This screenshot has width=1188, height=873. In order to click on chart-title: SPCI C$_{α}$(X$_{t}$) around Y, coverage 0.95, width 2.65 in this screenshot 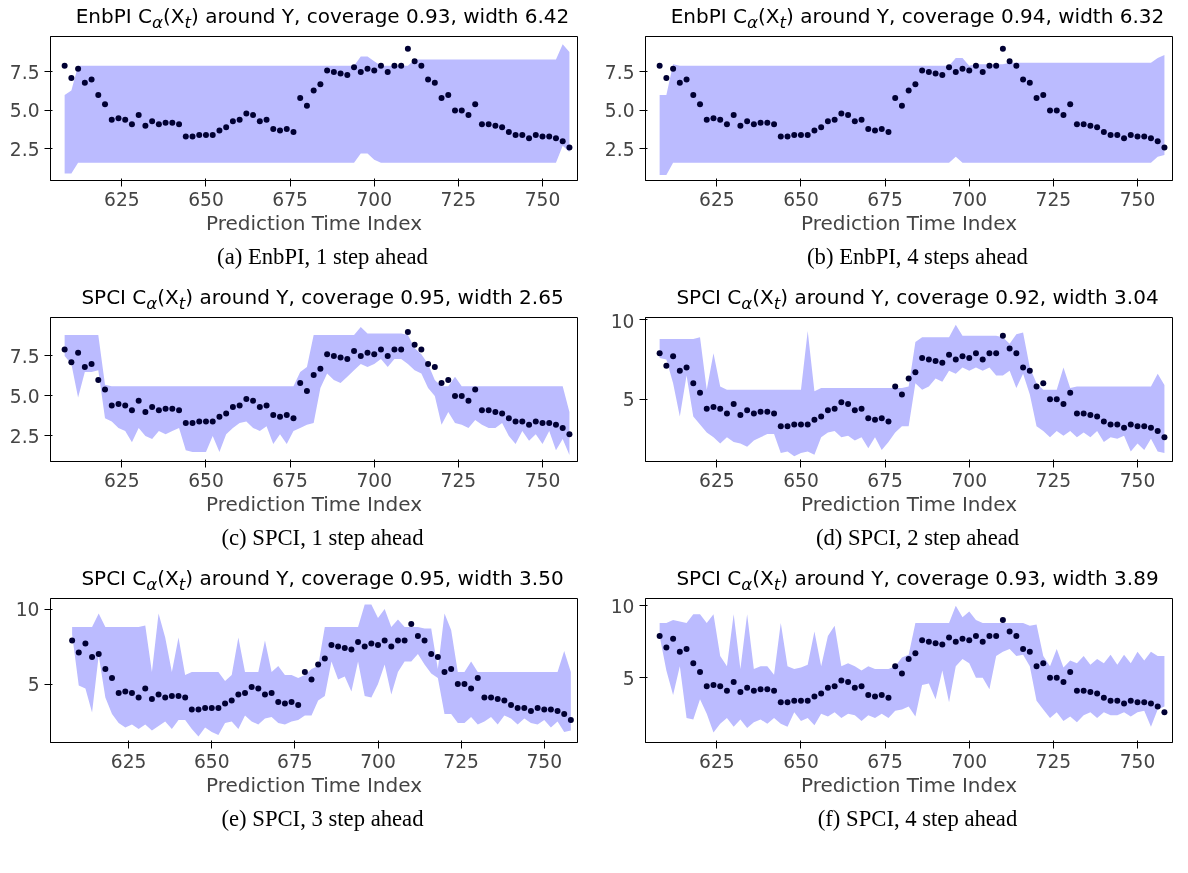, I will do `click(322, 300)`.